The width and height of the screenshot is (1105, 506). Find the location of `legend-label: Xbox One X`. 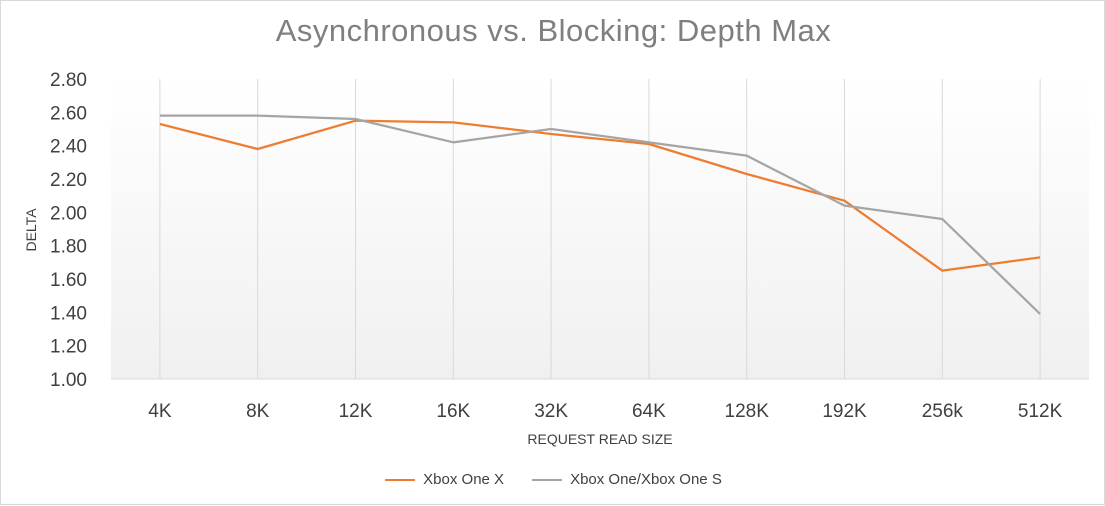

legend-label: Xbox One X is located at coordinates (464, 479).